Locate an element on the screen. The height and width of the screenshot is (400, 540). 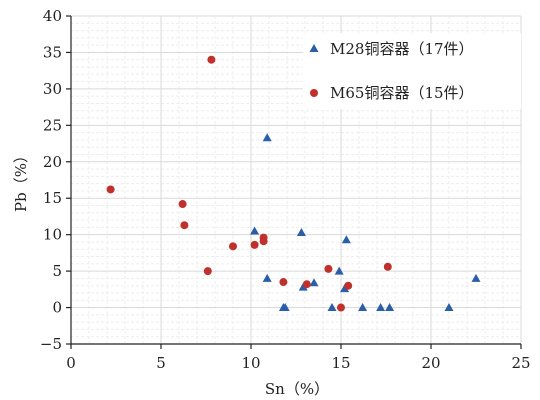
legend-box is located at coordinates (412, 71).